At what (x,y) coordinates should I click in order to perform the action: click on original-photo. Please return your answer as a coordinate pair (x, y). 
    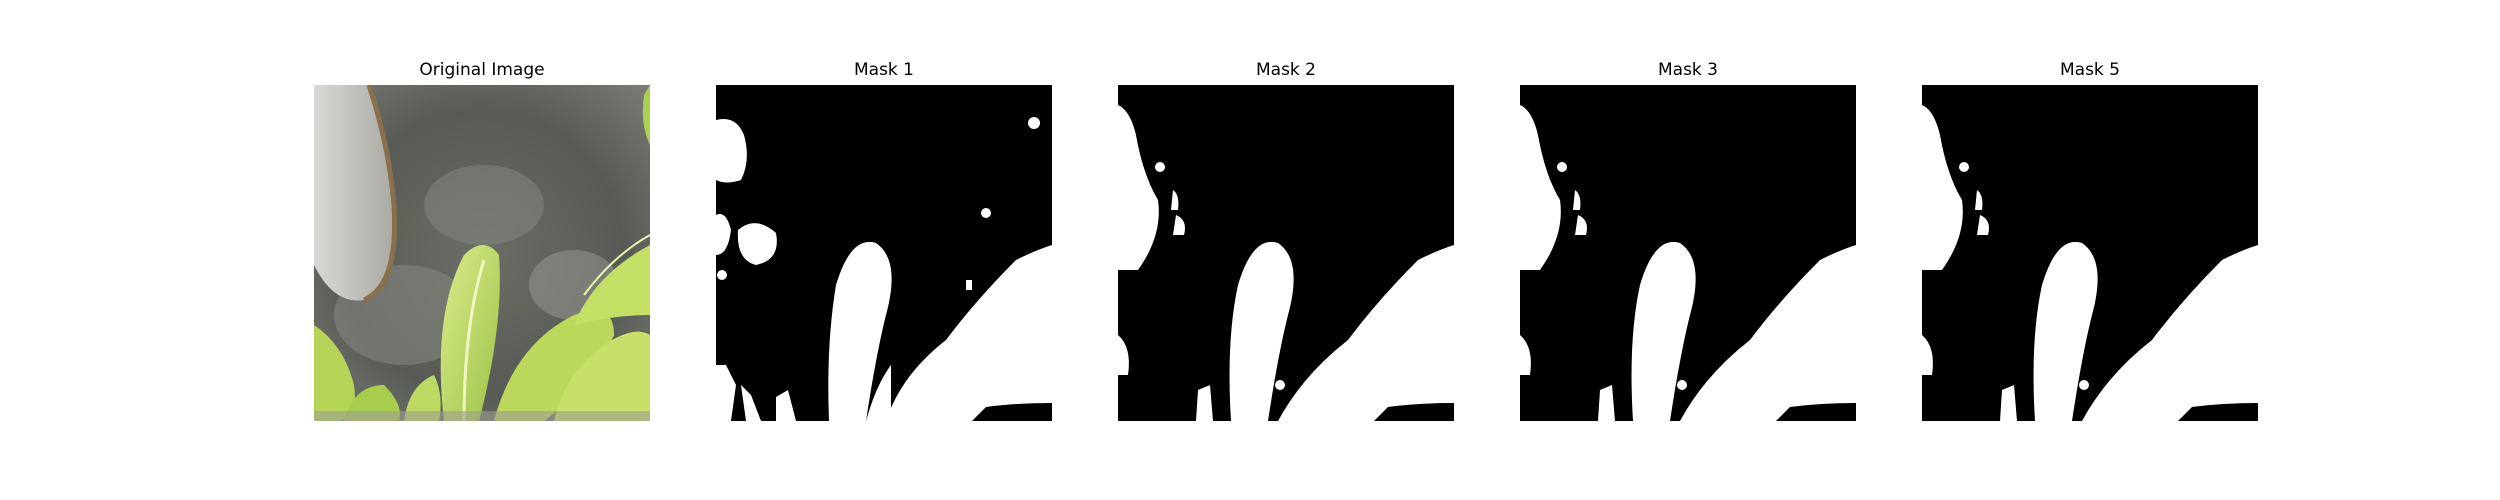
    Looking at the image, I should click on (482, 253).